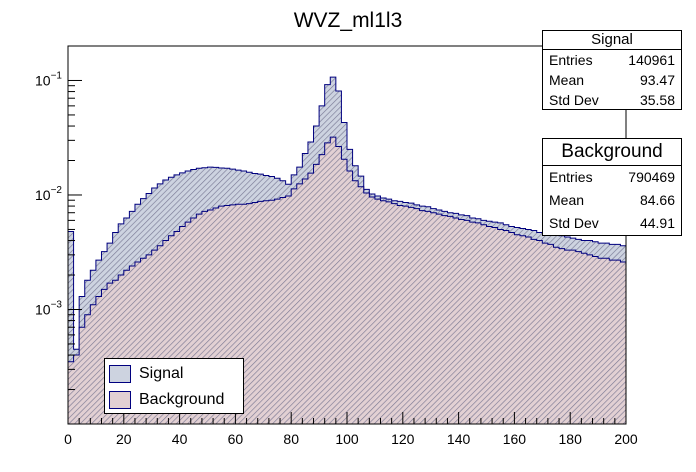 The height and width of the screenshot is (472, 696). What do you see at coordinates (291, 439) in the screenshot?
I see `x-tick-label: 80` at bounding box center [291, 439].